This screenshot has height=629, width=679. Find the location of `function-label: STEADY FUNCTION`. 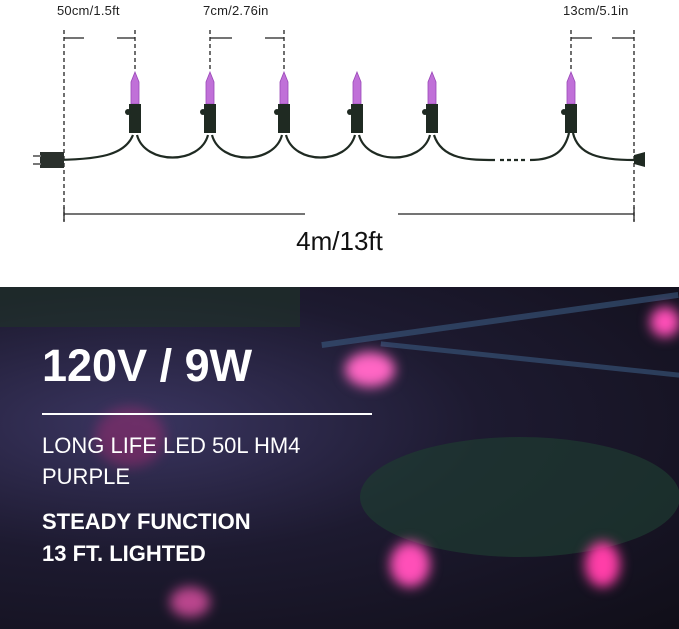

function-label: STEADY FUNCTION is located at coordinates (146, 521).